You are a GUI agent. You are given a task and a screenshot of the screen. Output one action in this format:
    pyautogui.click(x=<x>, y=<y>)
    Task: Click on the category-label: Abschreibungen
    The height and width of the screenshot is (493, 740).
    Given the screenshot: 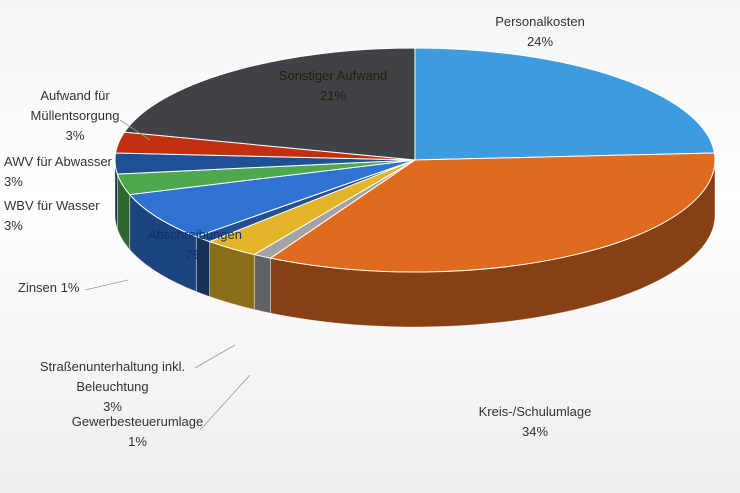 What is the action you would take?
    pyautogui.click(x=195, y=234)
    